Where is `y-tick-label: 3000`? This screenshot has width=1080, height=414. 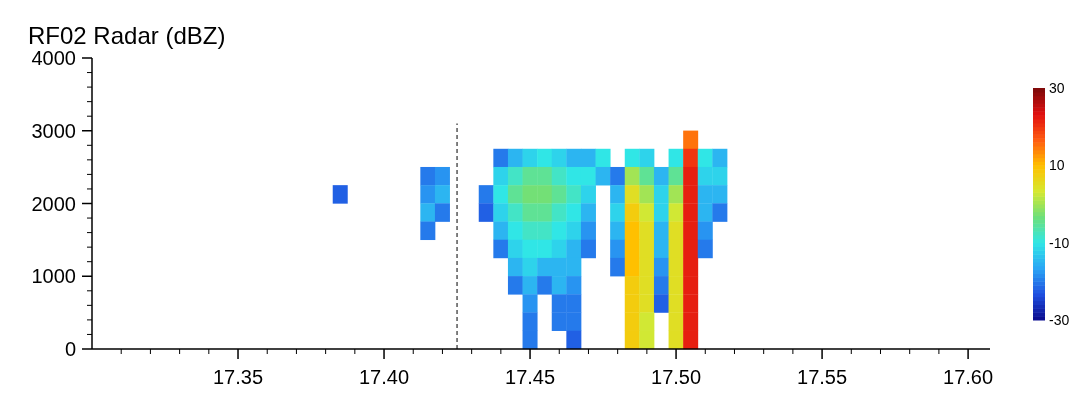
y-tick-label: 3000 is located at coordinates (53, 130).